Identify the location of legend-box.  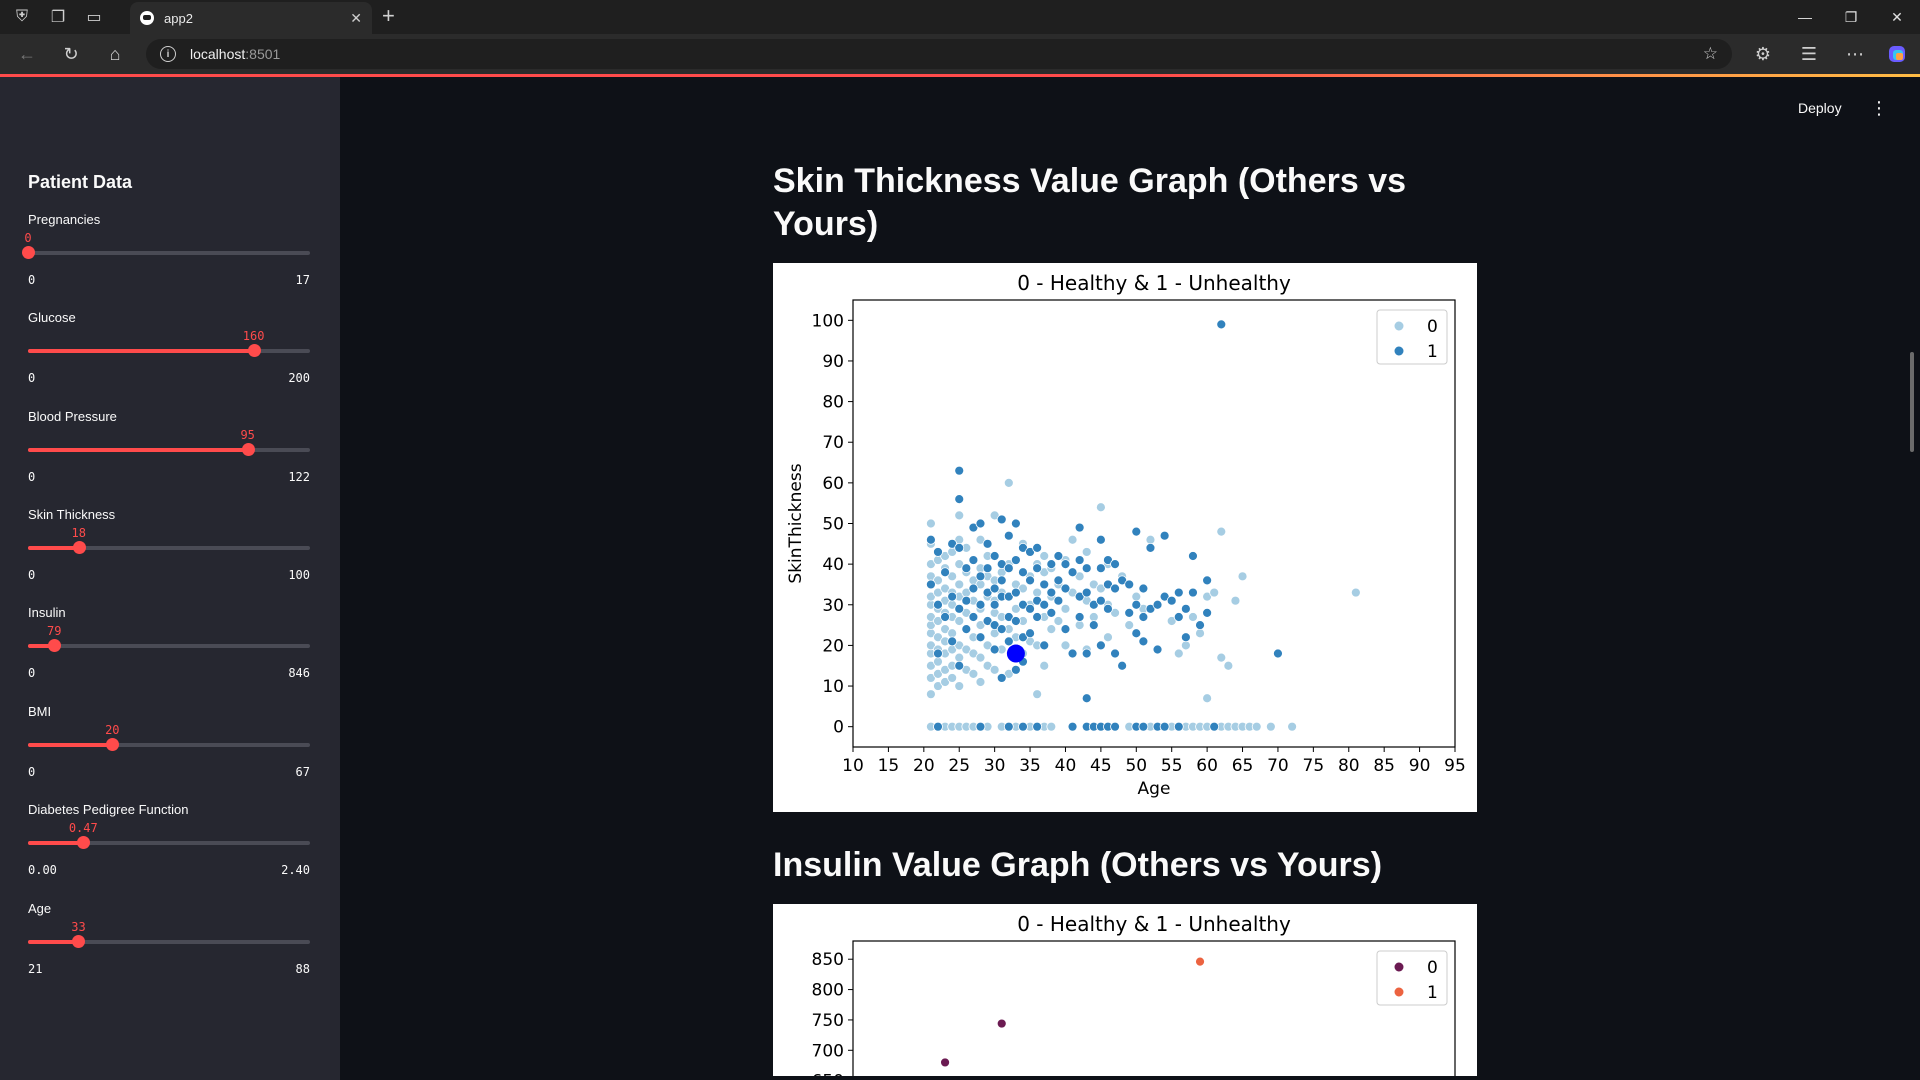
(1412, 337).